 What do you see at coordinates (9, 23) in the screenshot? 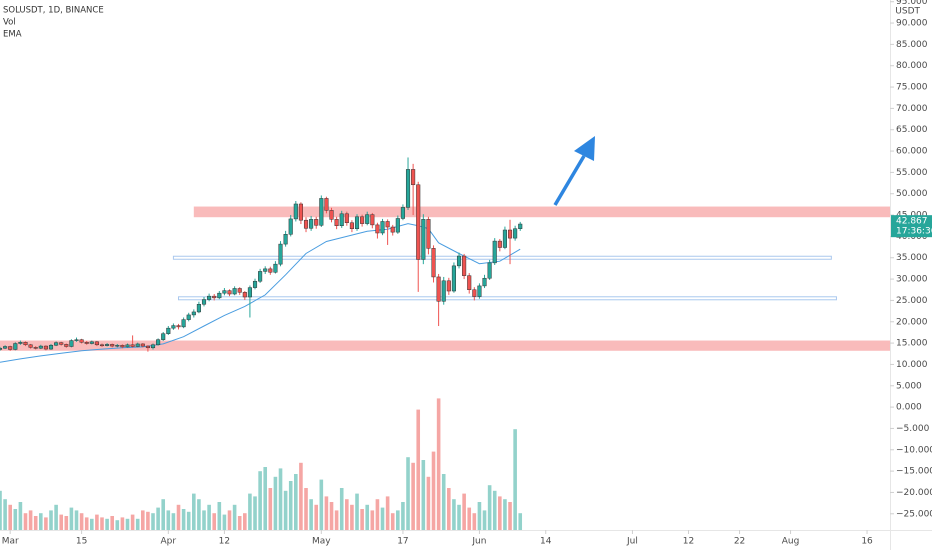
I see `indicator-label: Vol` at bounding box center [9, 23].